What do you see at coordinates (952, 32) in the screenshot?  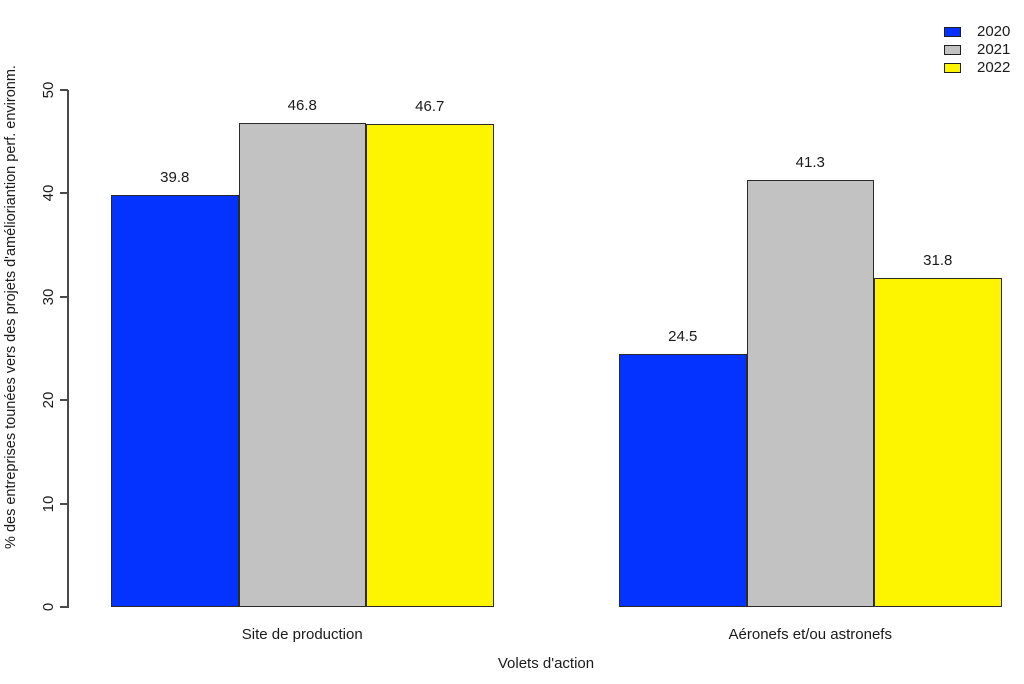 I see `legend-swatch-2020` at bounding box center [952, 32].